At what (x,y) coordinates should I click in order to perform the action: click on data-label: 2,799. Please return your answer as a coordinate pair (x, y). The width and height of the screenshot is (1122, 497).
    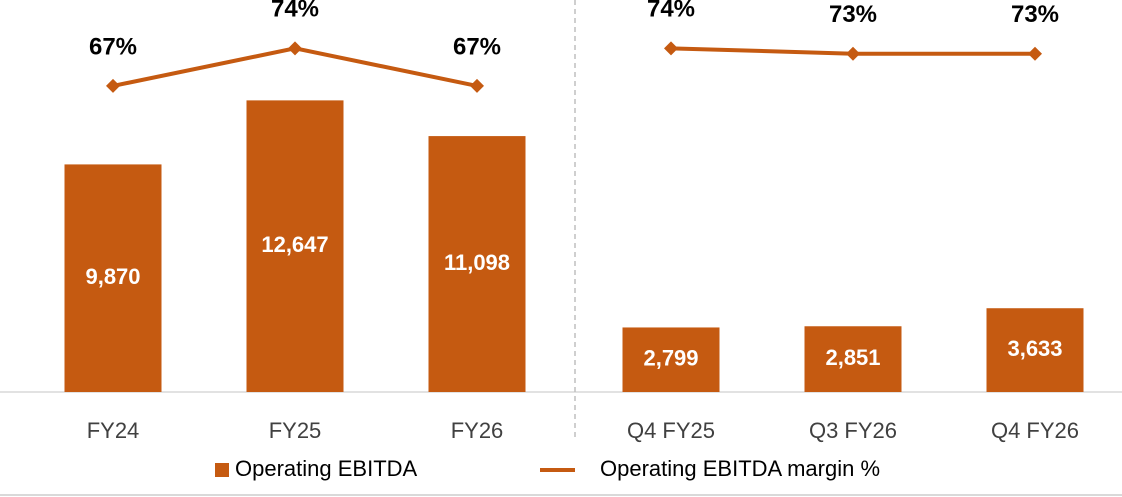
    Looking at the image, I should click on (670, 358).